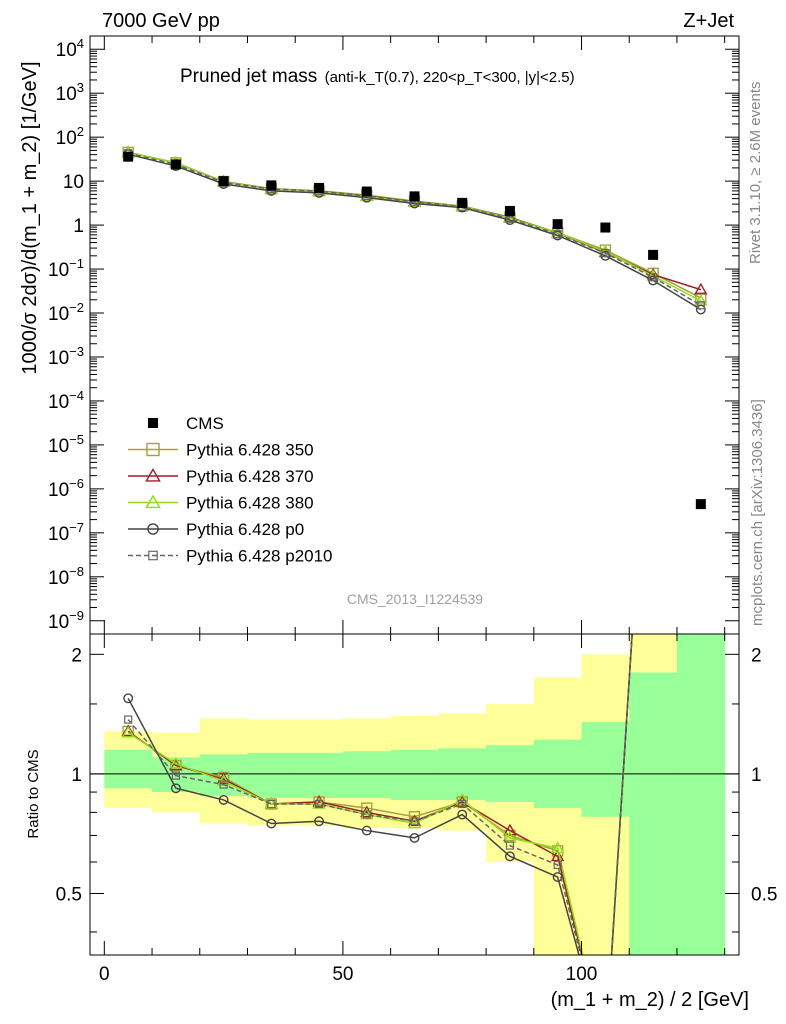 The image size is (786, 1024). Describe the element at coordinates (342, 974) in the screenshot. I see `x-tick-label: 50` at that location.